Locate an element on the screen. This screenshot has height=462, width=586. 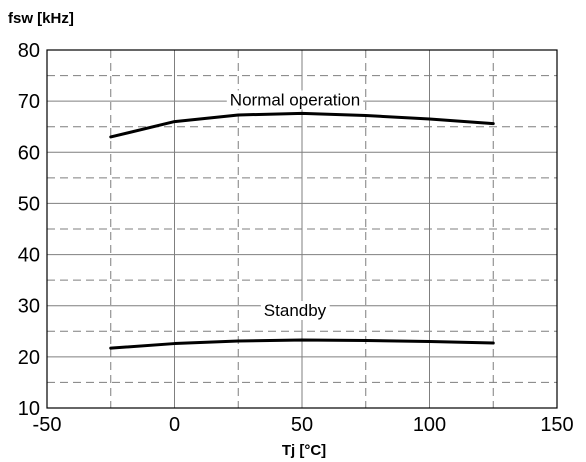
series-line-normal-operation is located at coordinates (302, 125).